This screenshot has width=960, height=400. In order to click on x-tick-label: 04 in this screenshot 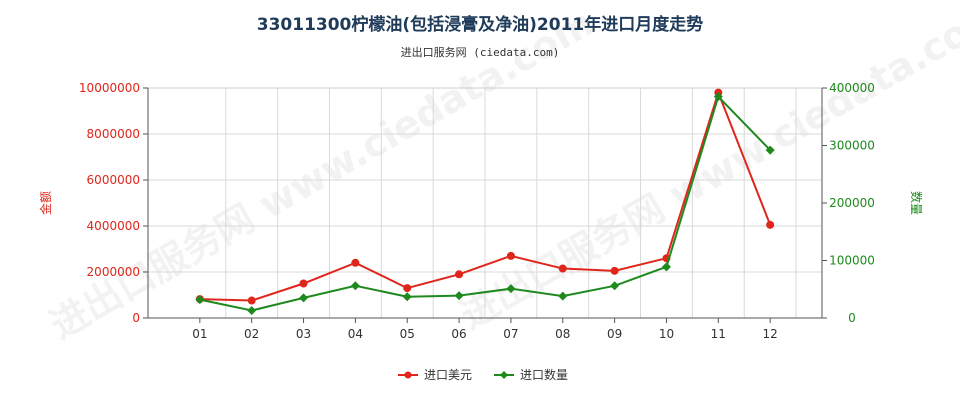, I will do `click(355, 334)`.